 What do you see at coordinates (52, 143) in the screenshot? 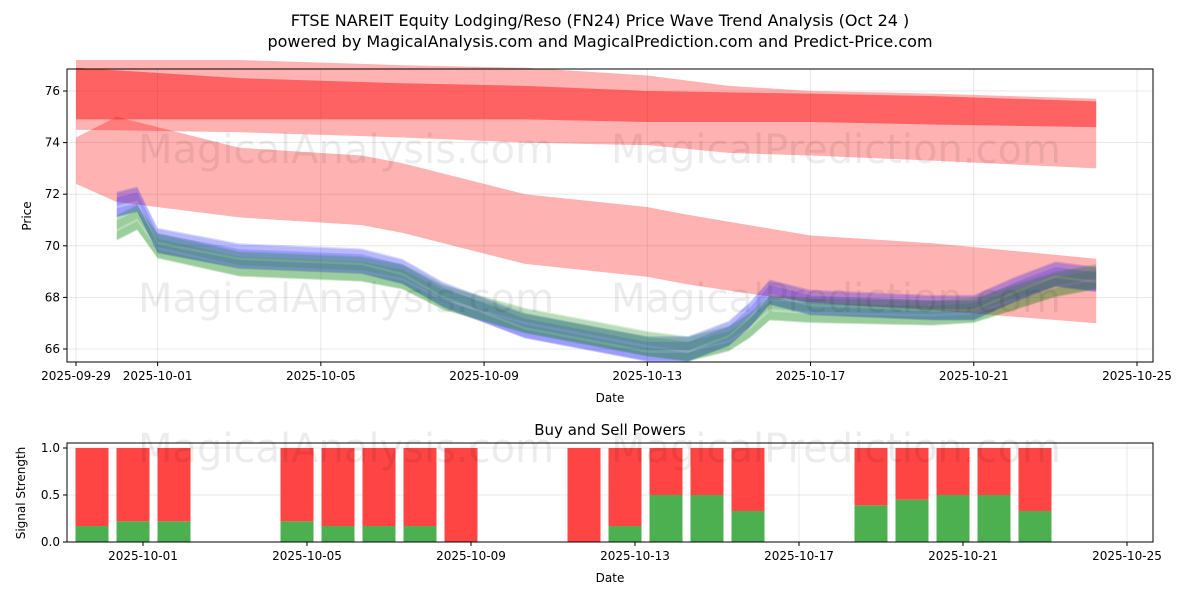
I see `top-y-tick-label: 74` at bounding box center [52, 143].